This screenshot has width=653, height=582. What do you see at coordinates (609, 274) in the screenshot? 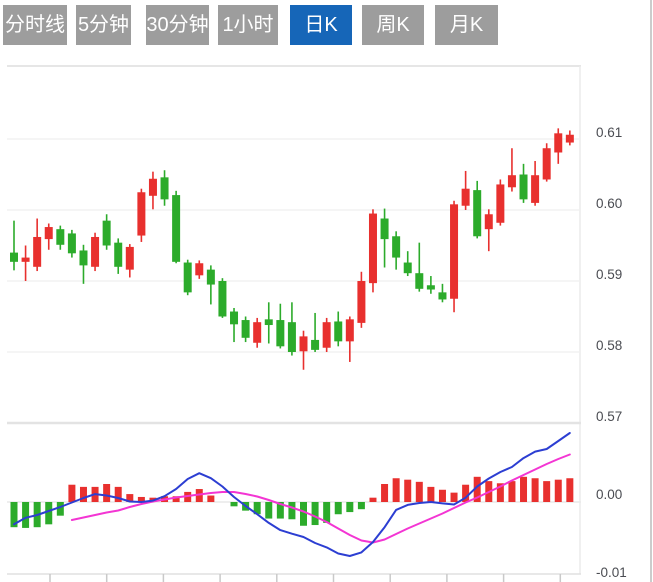
I see `price-label-0.59: 0.59` at bounding box center [609, 274].